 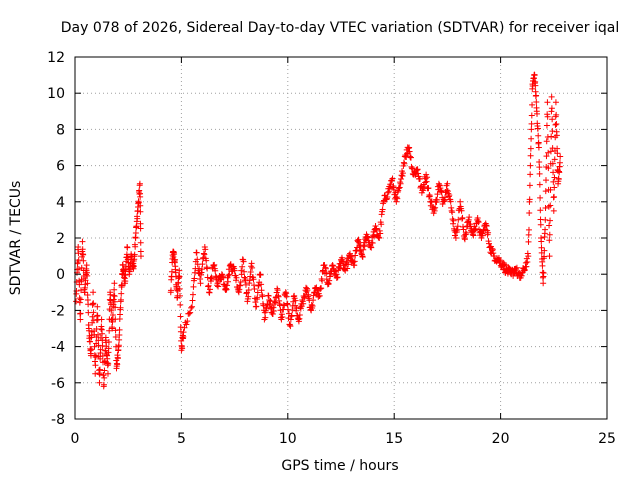 What do you see at coordinates (60, 167) in the screenshot?
I see `y-tick-label: 6` at bounding box center [60, 167].